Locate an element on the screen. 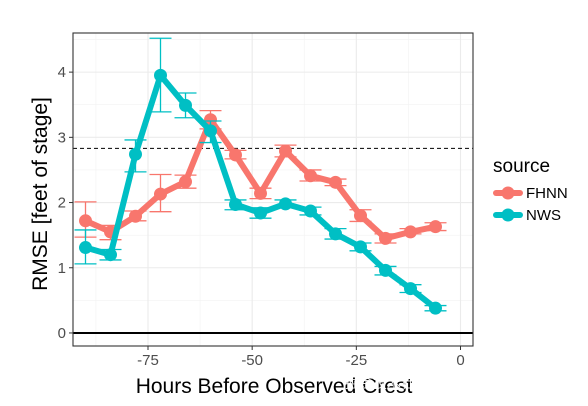 The height and width of the screenshot is (406, 588). y-tick-label: 1 is located at coordinates (62, 268).